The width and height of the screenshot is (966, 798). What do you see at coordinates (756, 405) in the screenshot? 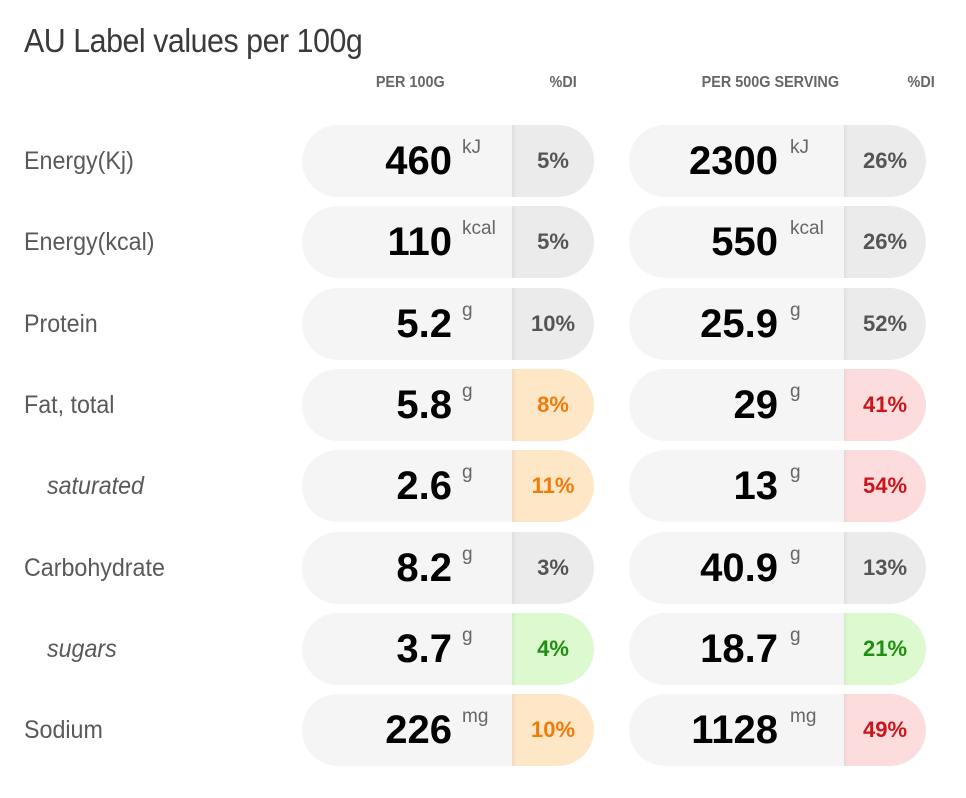
I see `value-per-serving: 29` at bounding box center [756, 405].